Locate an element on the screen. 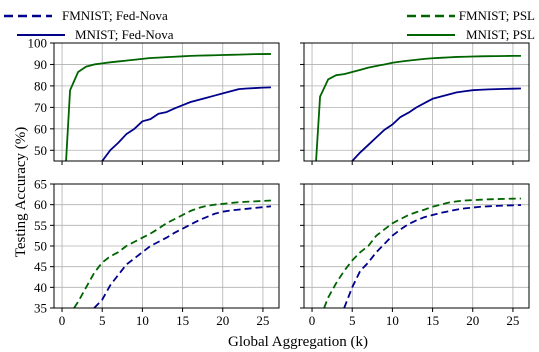 The image size is (539, 352). legend-label-fmnist-psl: FMNIST; PSL is located at coordinates (497, 15).